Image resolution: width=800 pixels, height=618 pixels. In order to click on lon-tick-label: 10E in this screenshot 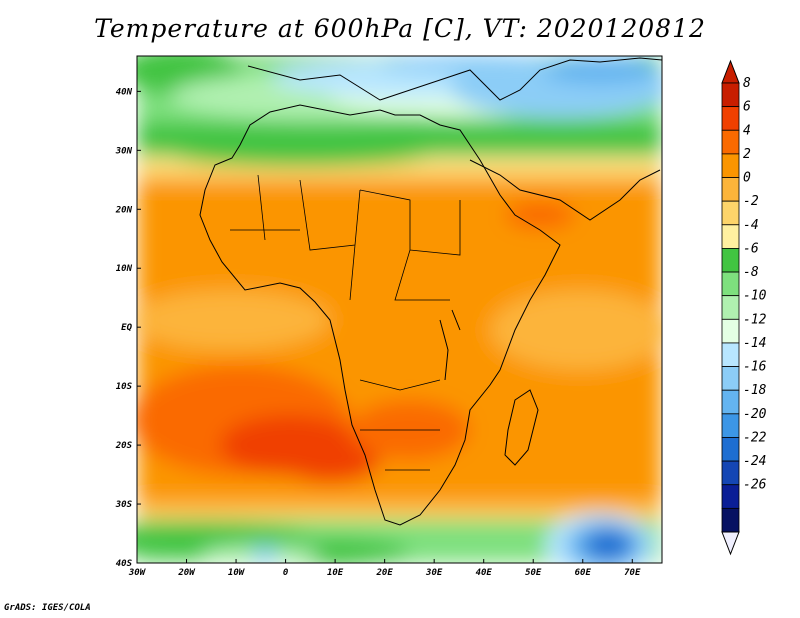, I will do `click(335, 573)`.